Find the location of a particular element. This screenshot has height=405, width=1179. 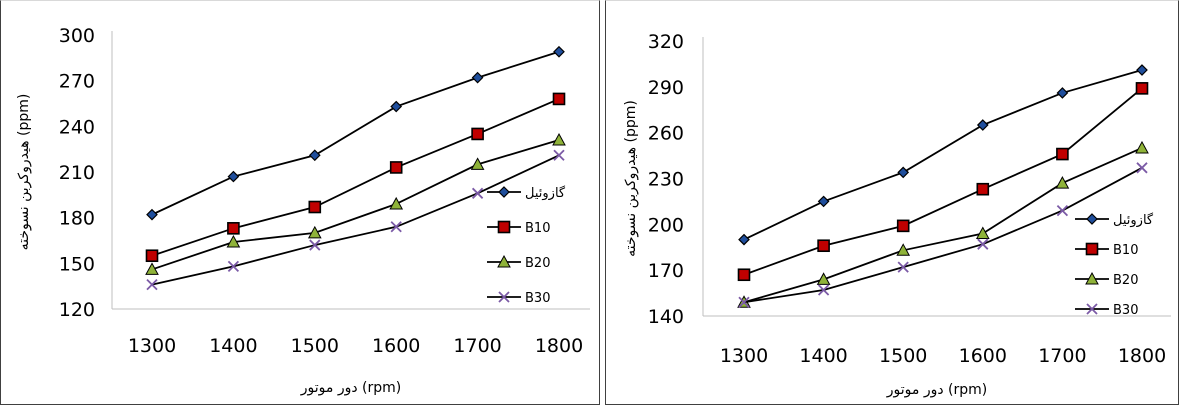

y-tick-label: 270 is located at coordinates (77, 82).